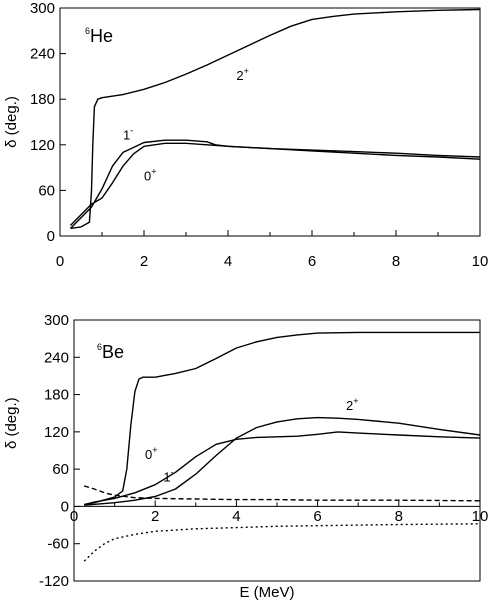  Describe the element at coordinates (282, 542) in the screenshot. I see `series-line-dotted` at that location.